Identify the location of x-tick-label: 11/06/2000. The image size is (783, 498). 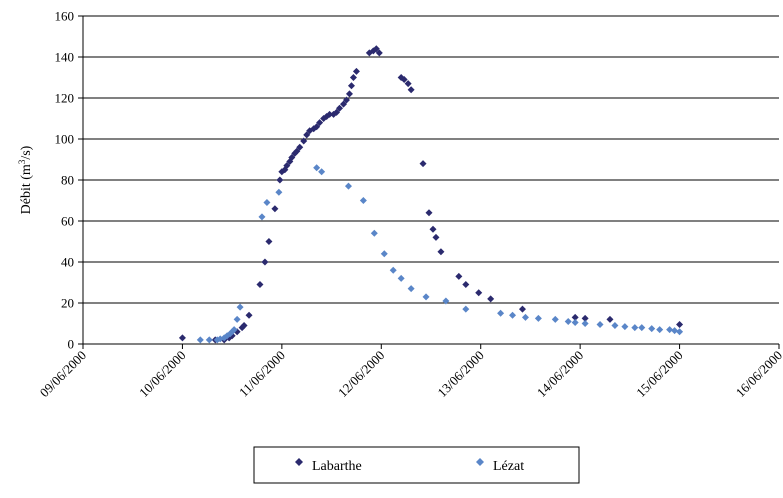
(262, 374).